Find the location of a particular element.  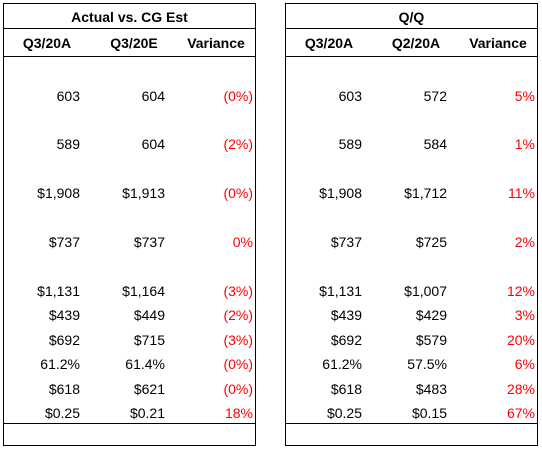

value-cell: 572 is located at coordinates (435, 96).